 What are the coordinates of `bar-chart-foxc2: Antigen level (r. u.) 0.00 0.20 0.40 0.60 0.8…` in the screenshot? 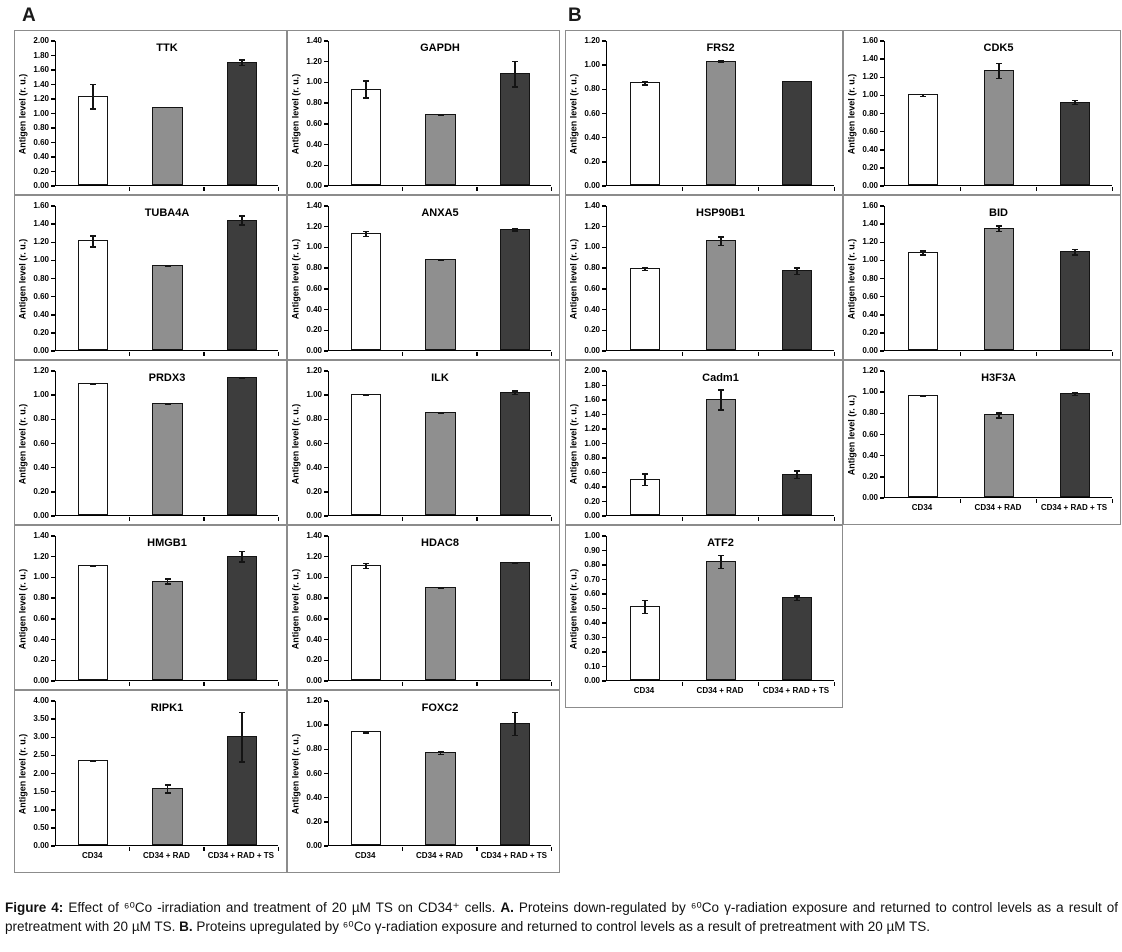 It's located at (423, 781).